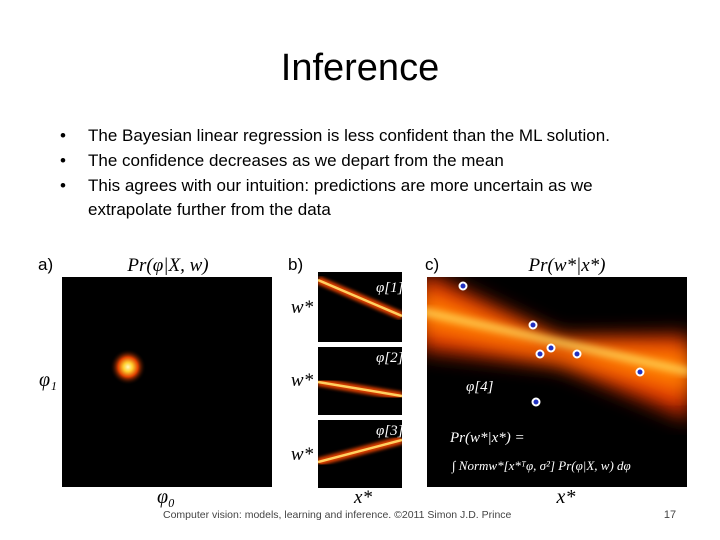 The height and width of the screenshot is (540, 720). I want to click on formula: Pr(w*|x*) =, so click(487, 438).